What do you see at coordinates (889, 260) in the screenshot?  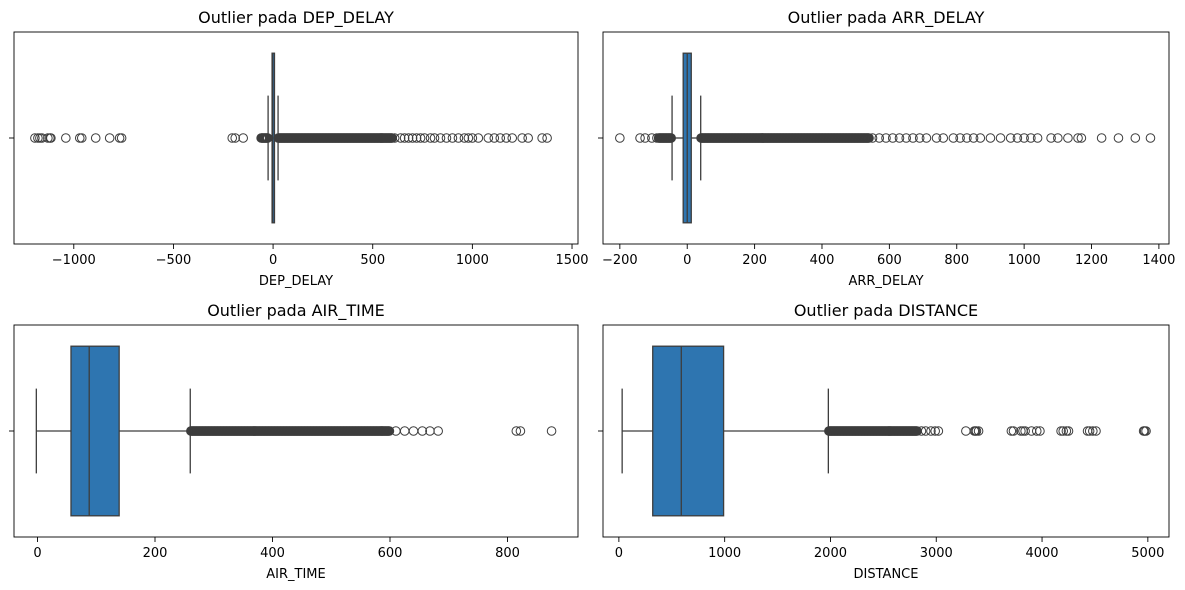 I see `x-tick-label: 600` at bounding box center [889, 260].